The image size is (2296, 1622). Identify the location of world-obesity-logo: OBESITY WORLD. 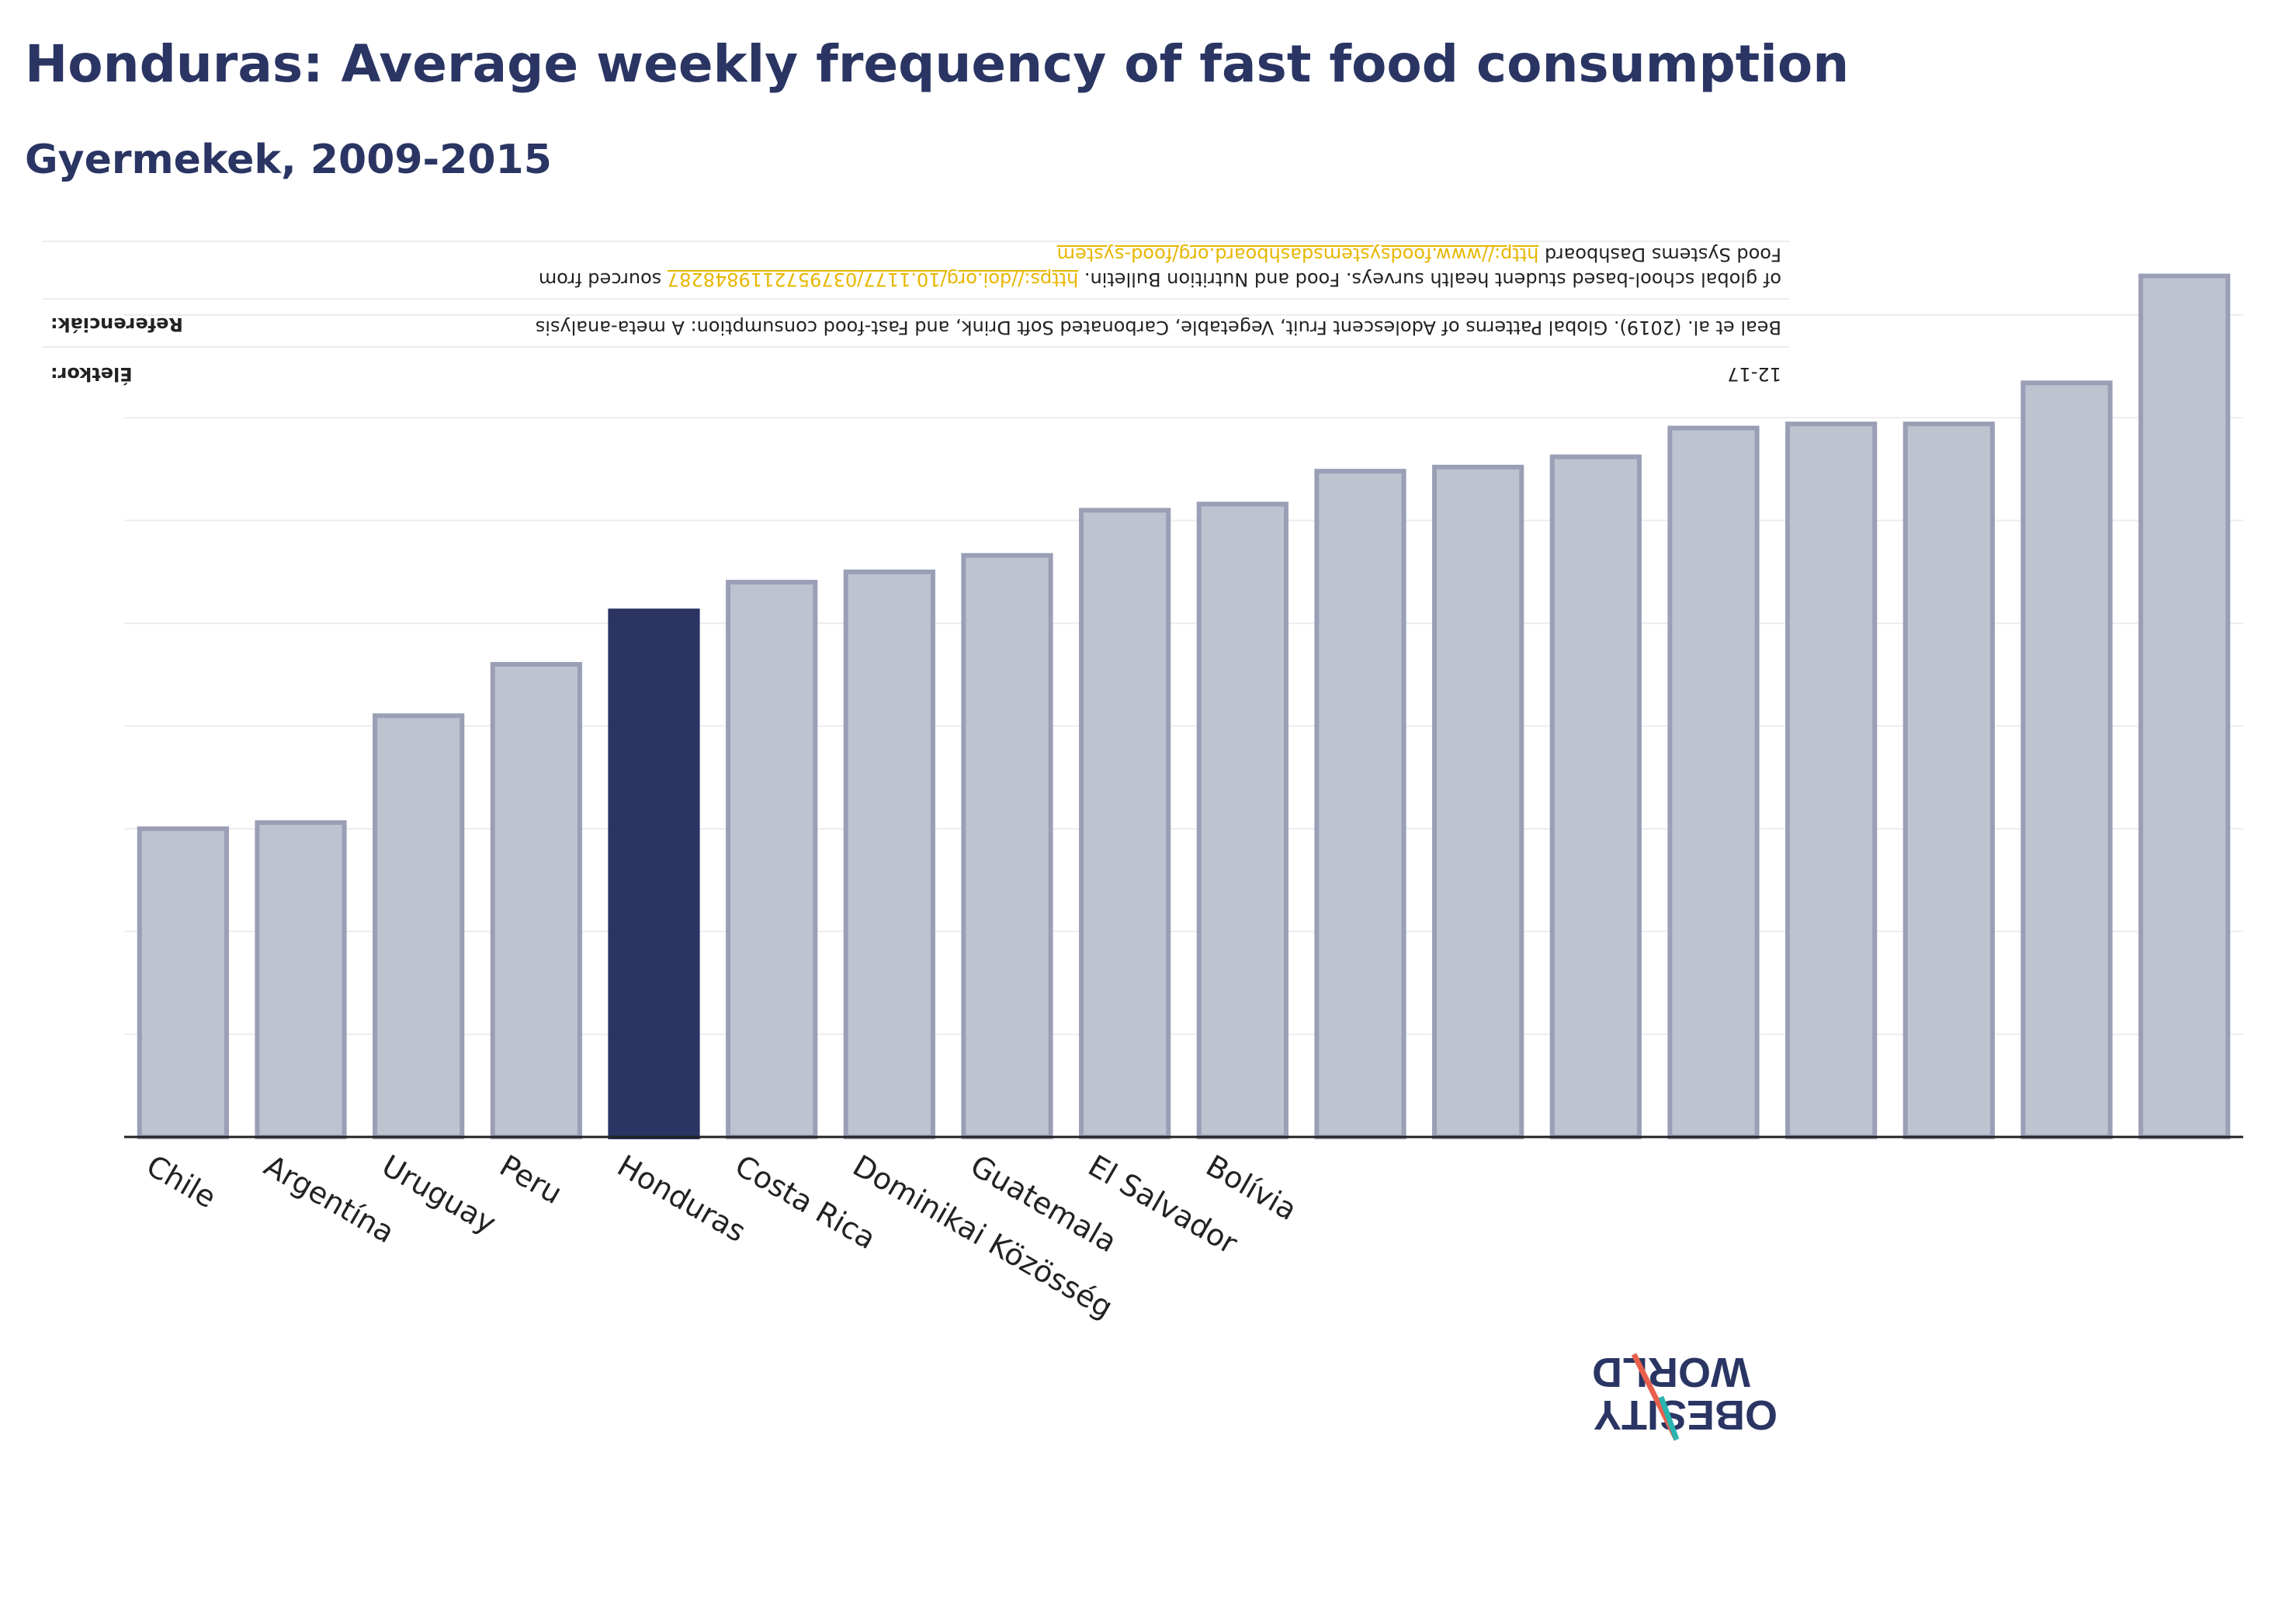
(1684, 1395).